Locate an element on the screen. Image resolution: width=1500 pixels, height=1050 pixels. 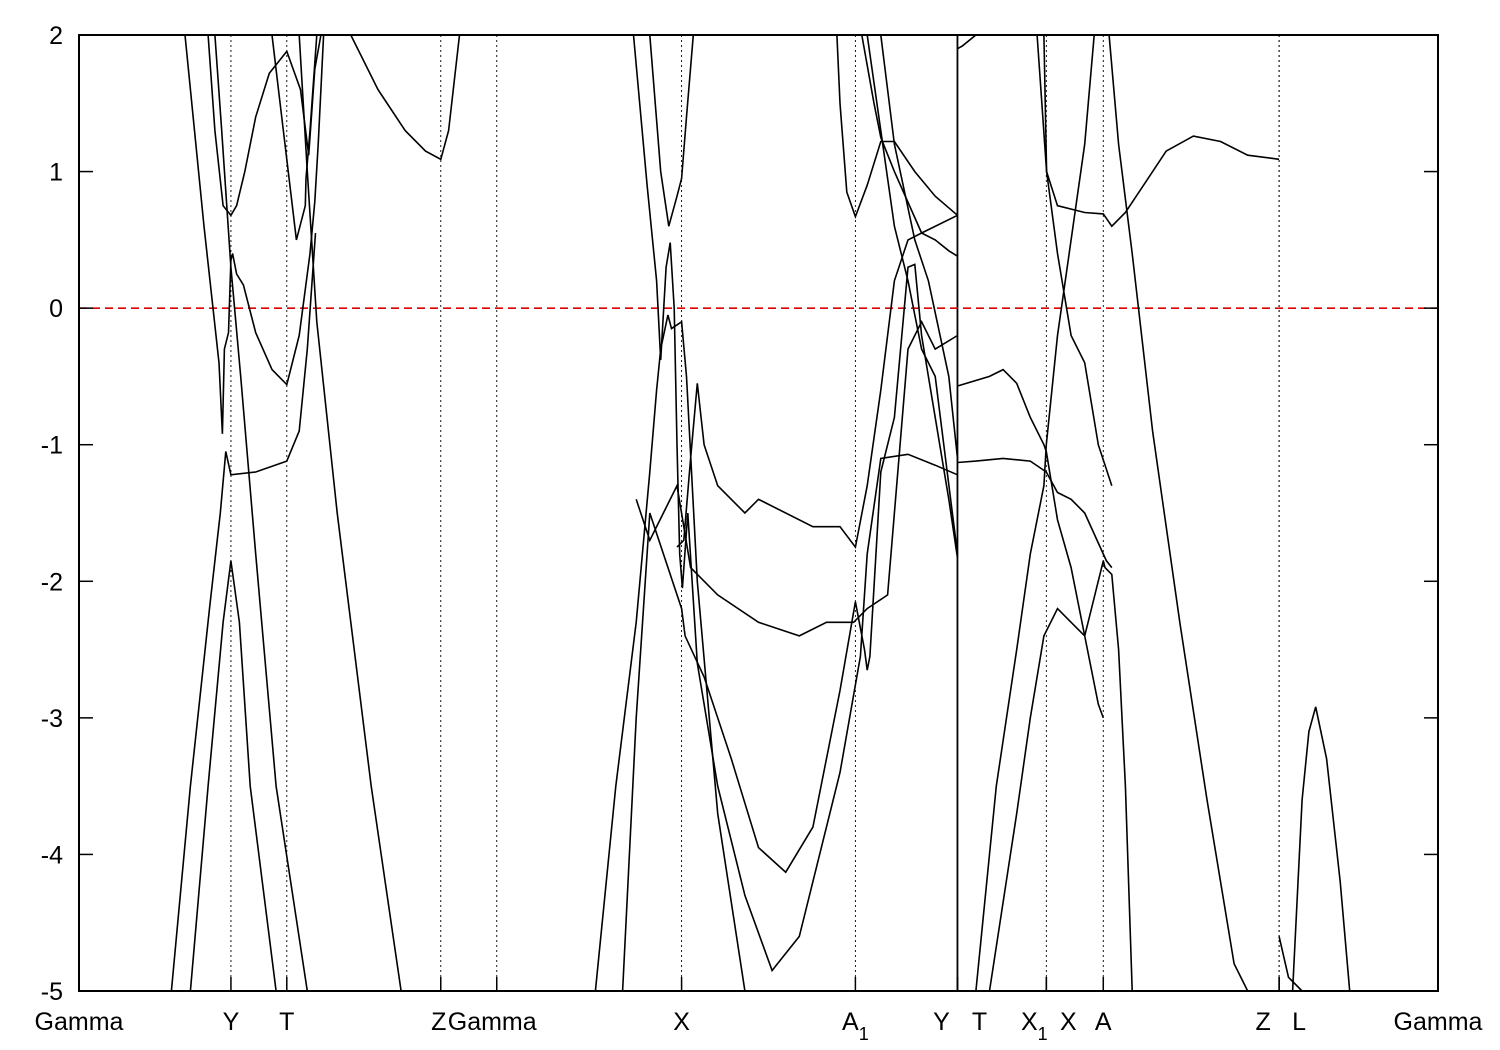
x-tick-label-4: Gamma is located at coordinates (492, 1022).